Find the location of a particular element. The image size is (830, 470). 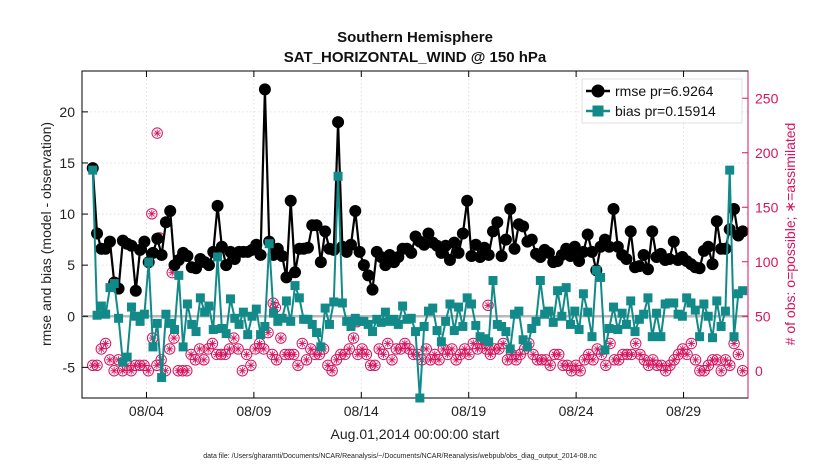

y-tick-label-right: 200 is located at coordinates (767, 153).